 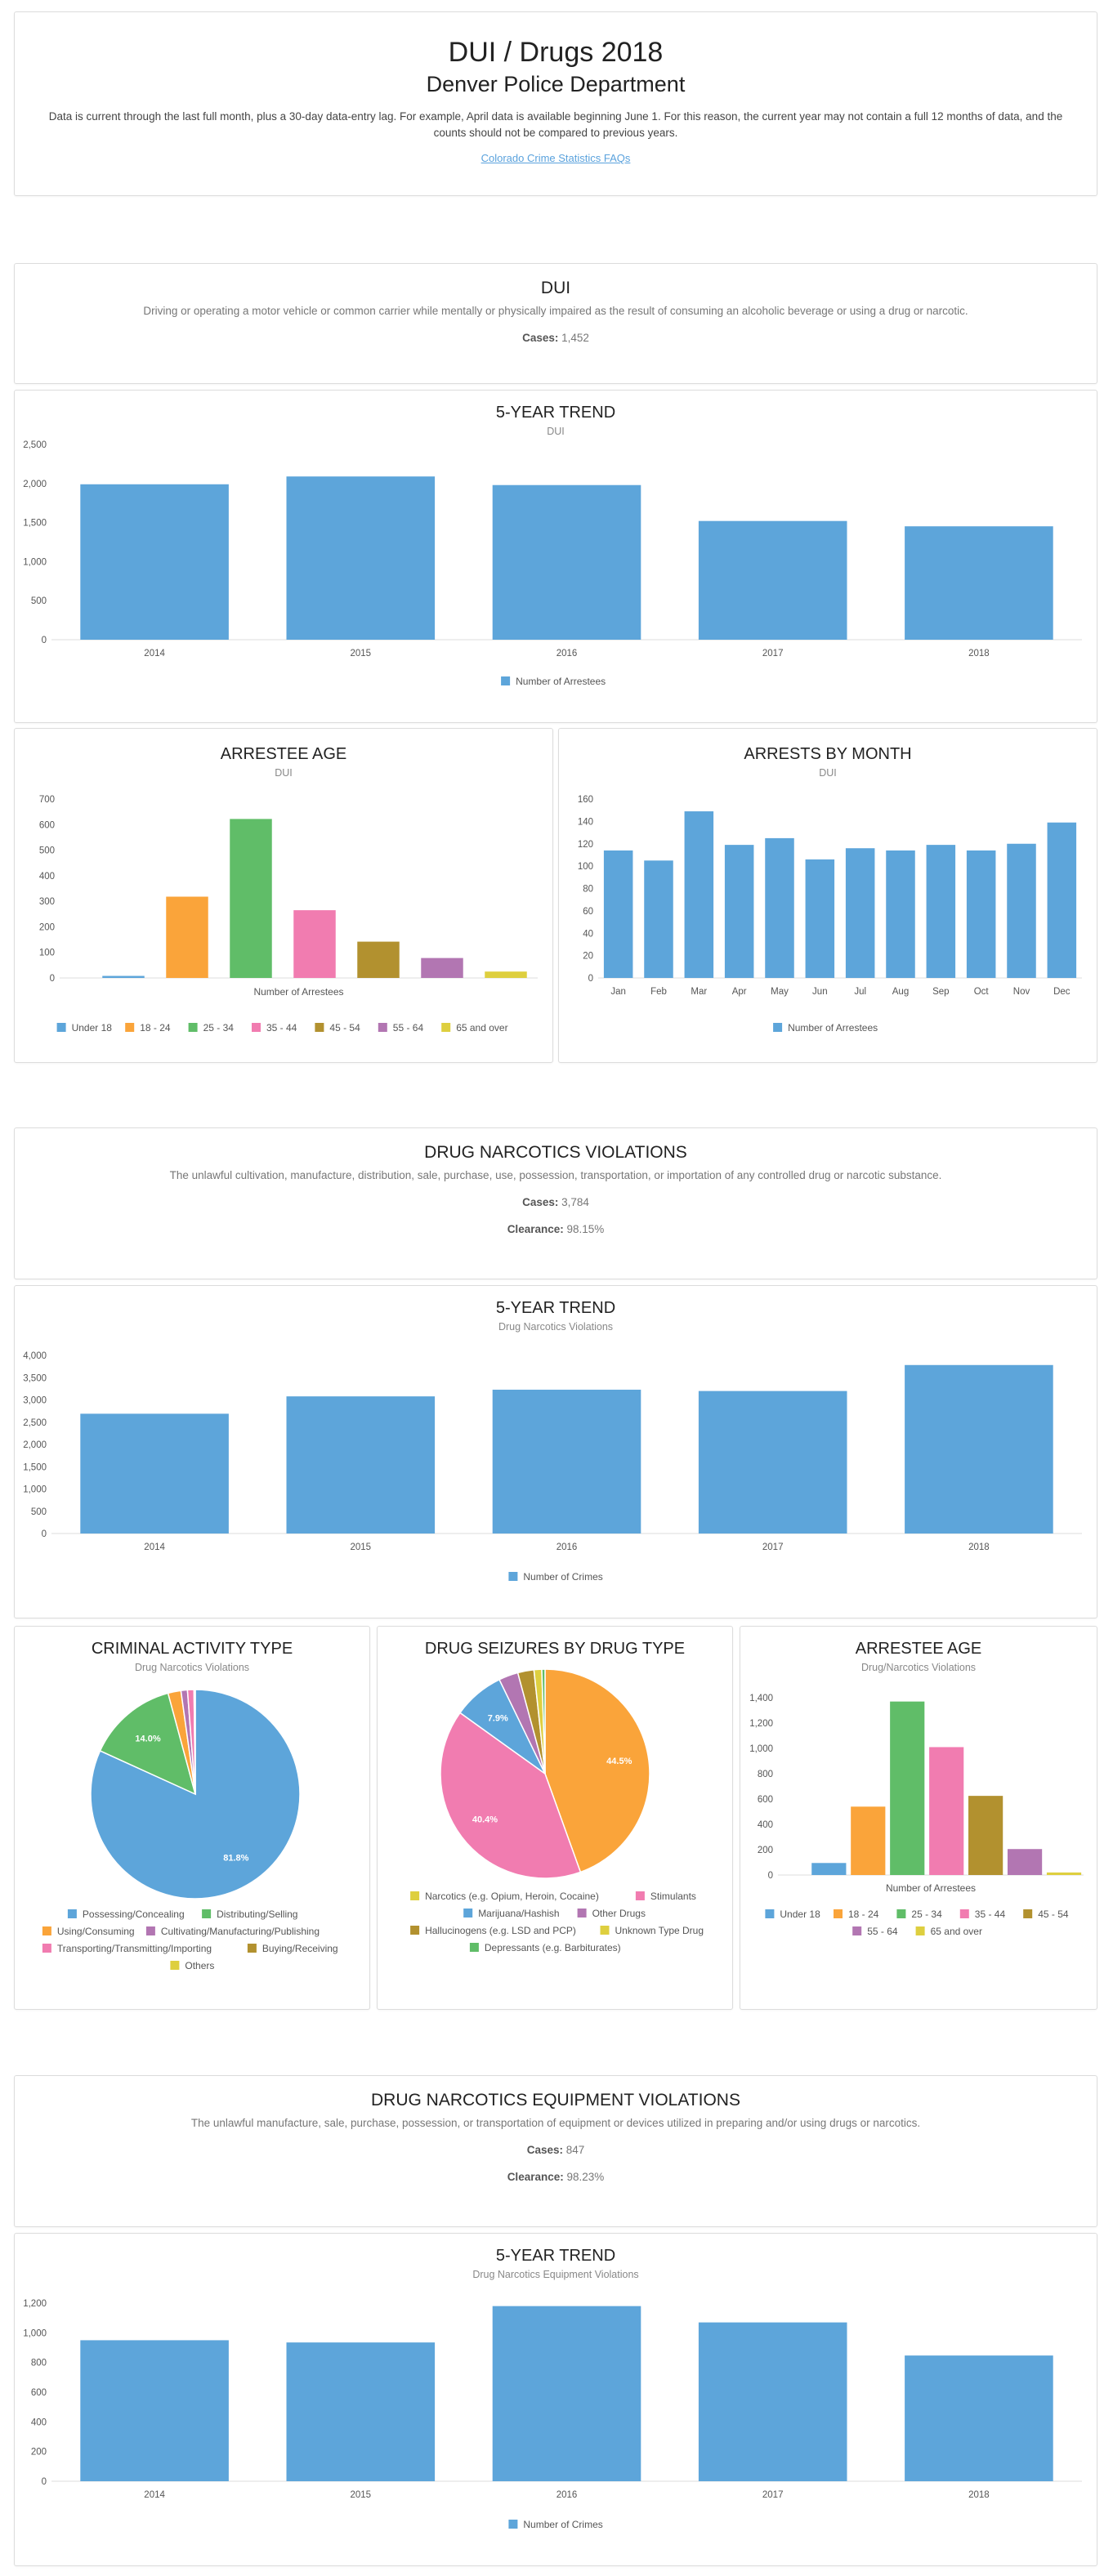 I want to click on legend-label: 35 - 44, so click(x=281, y=1028).